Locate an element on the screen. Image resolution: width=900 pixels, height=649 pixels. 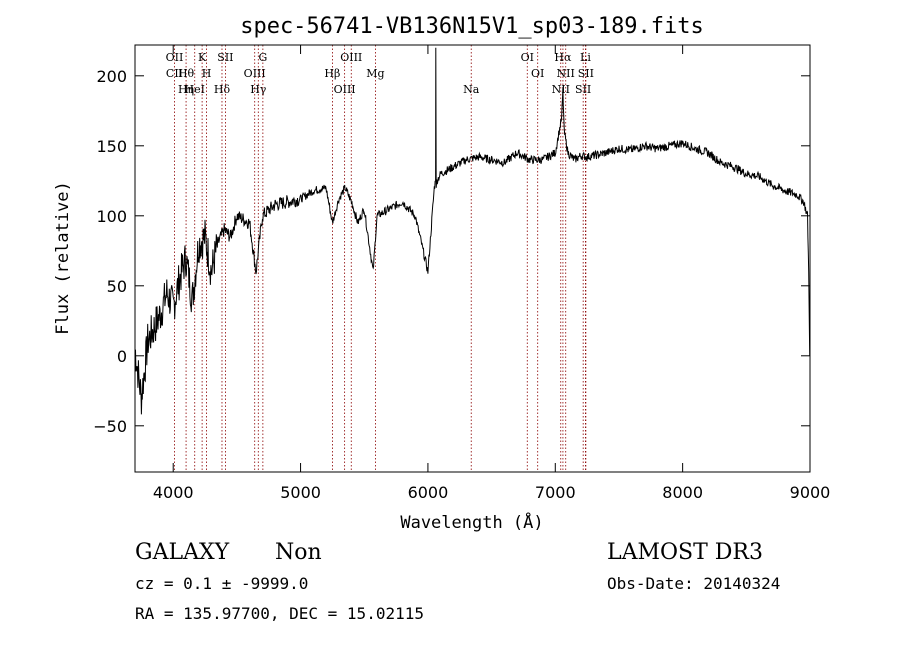
line-label: Hδ is located at coordinates (222, 89).